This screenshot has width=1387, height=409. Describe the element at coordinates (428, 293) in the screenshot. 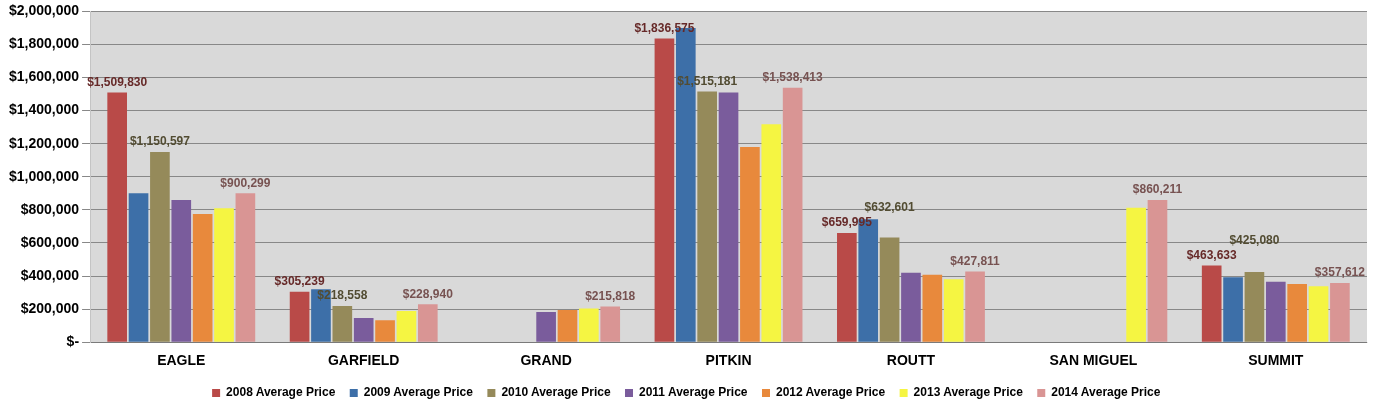

I see `data-label: $228,940` at that location.